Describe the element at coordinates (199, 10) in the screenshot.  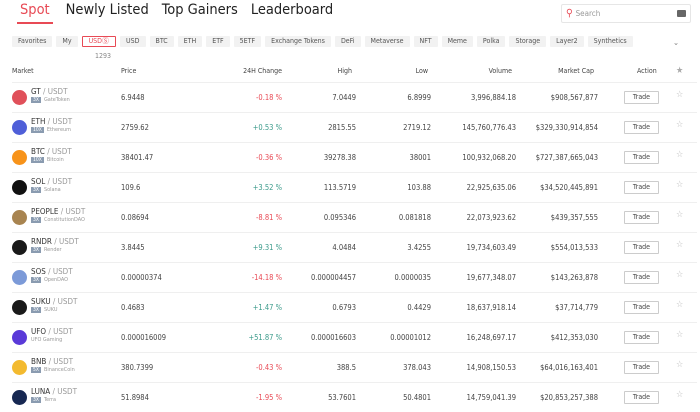
I see `tab-top-gainers: Top Gainers` at that location.